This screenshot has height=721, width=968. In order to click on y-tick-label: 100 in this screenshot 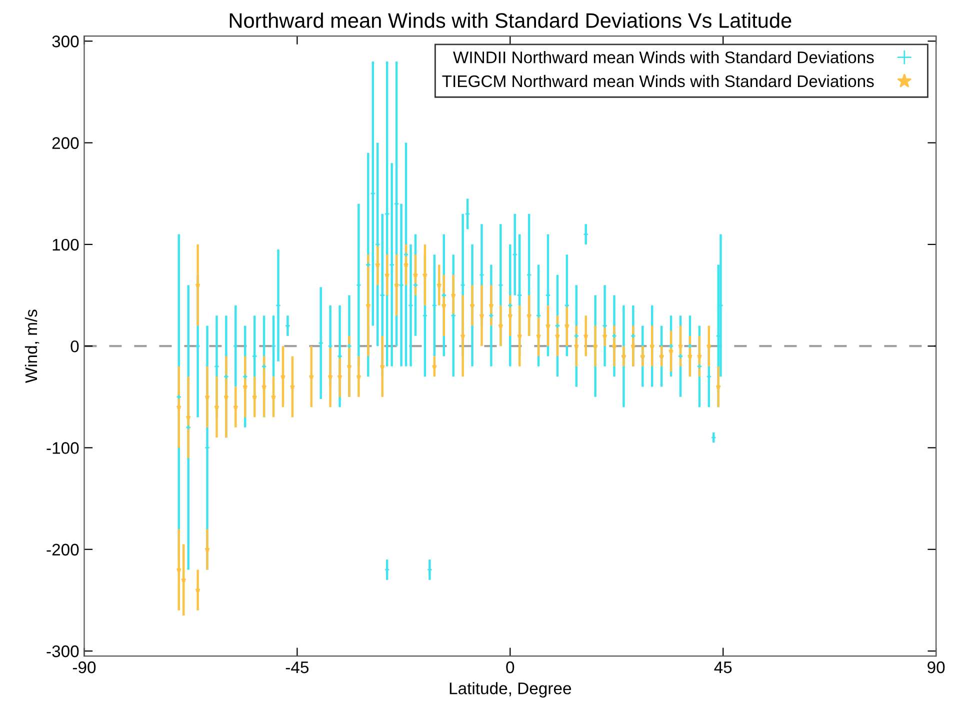, I will do `click(65, 244)`.